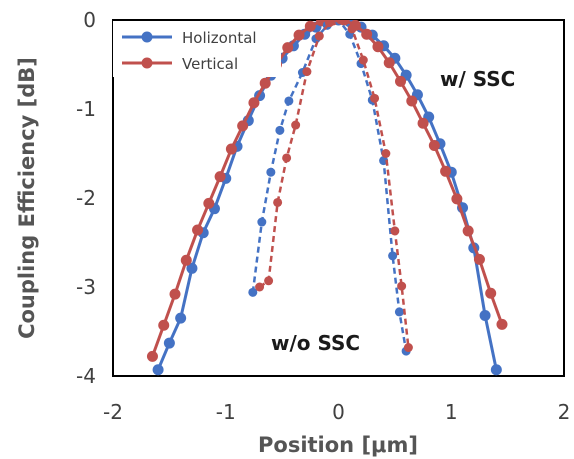 The height and width of the screenshot is (459, 574). What do you see at coordinates (315, 343) in the screenshot?
I see `annotation-without-ssc: w/o SSC` at bounding box center [315, 343].